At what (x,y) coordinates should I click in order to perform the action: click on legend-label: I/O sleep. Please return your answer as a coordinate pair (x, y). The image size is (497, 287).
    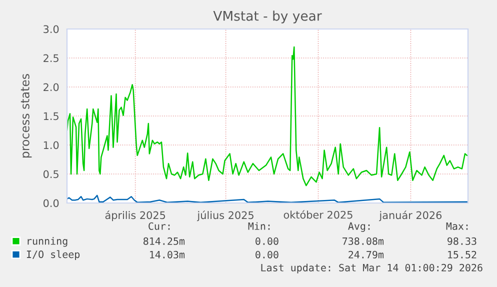
    Looking at the image, I should click on (53, 255).